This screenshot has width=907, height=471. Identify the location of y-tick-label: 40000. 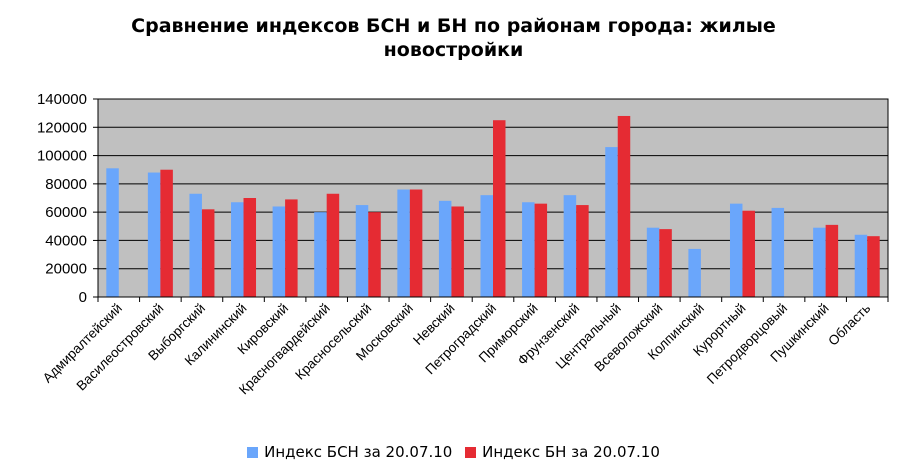
(66, 240).